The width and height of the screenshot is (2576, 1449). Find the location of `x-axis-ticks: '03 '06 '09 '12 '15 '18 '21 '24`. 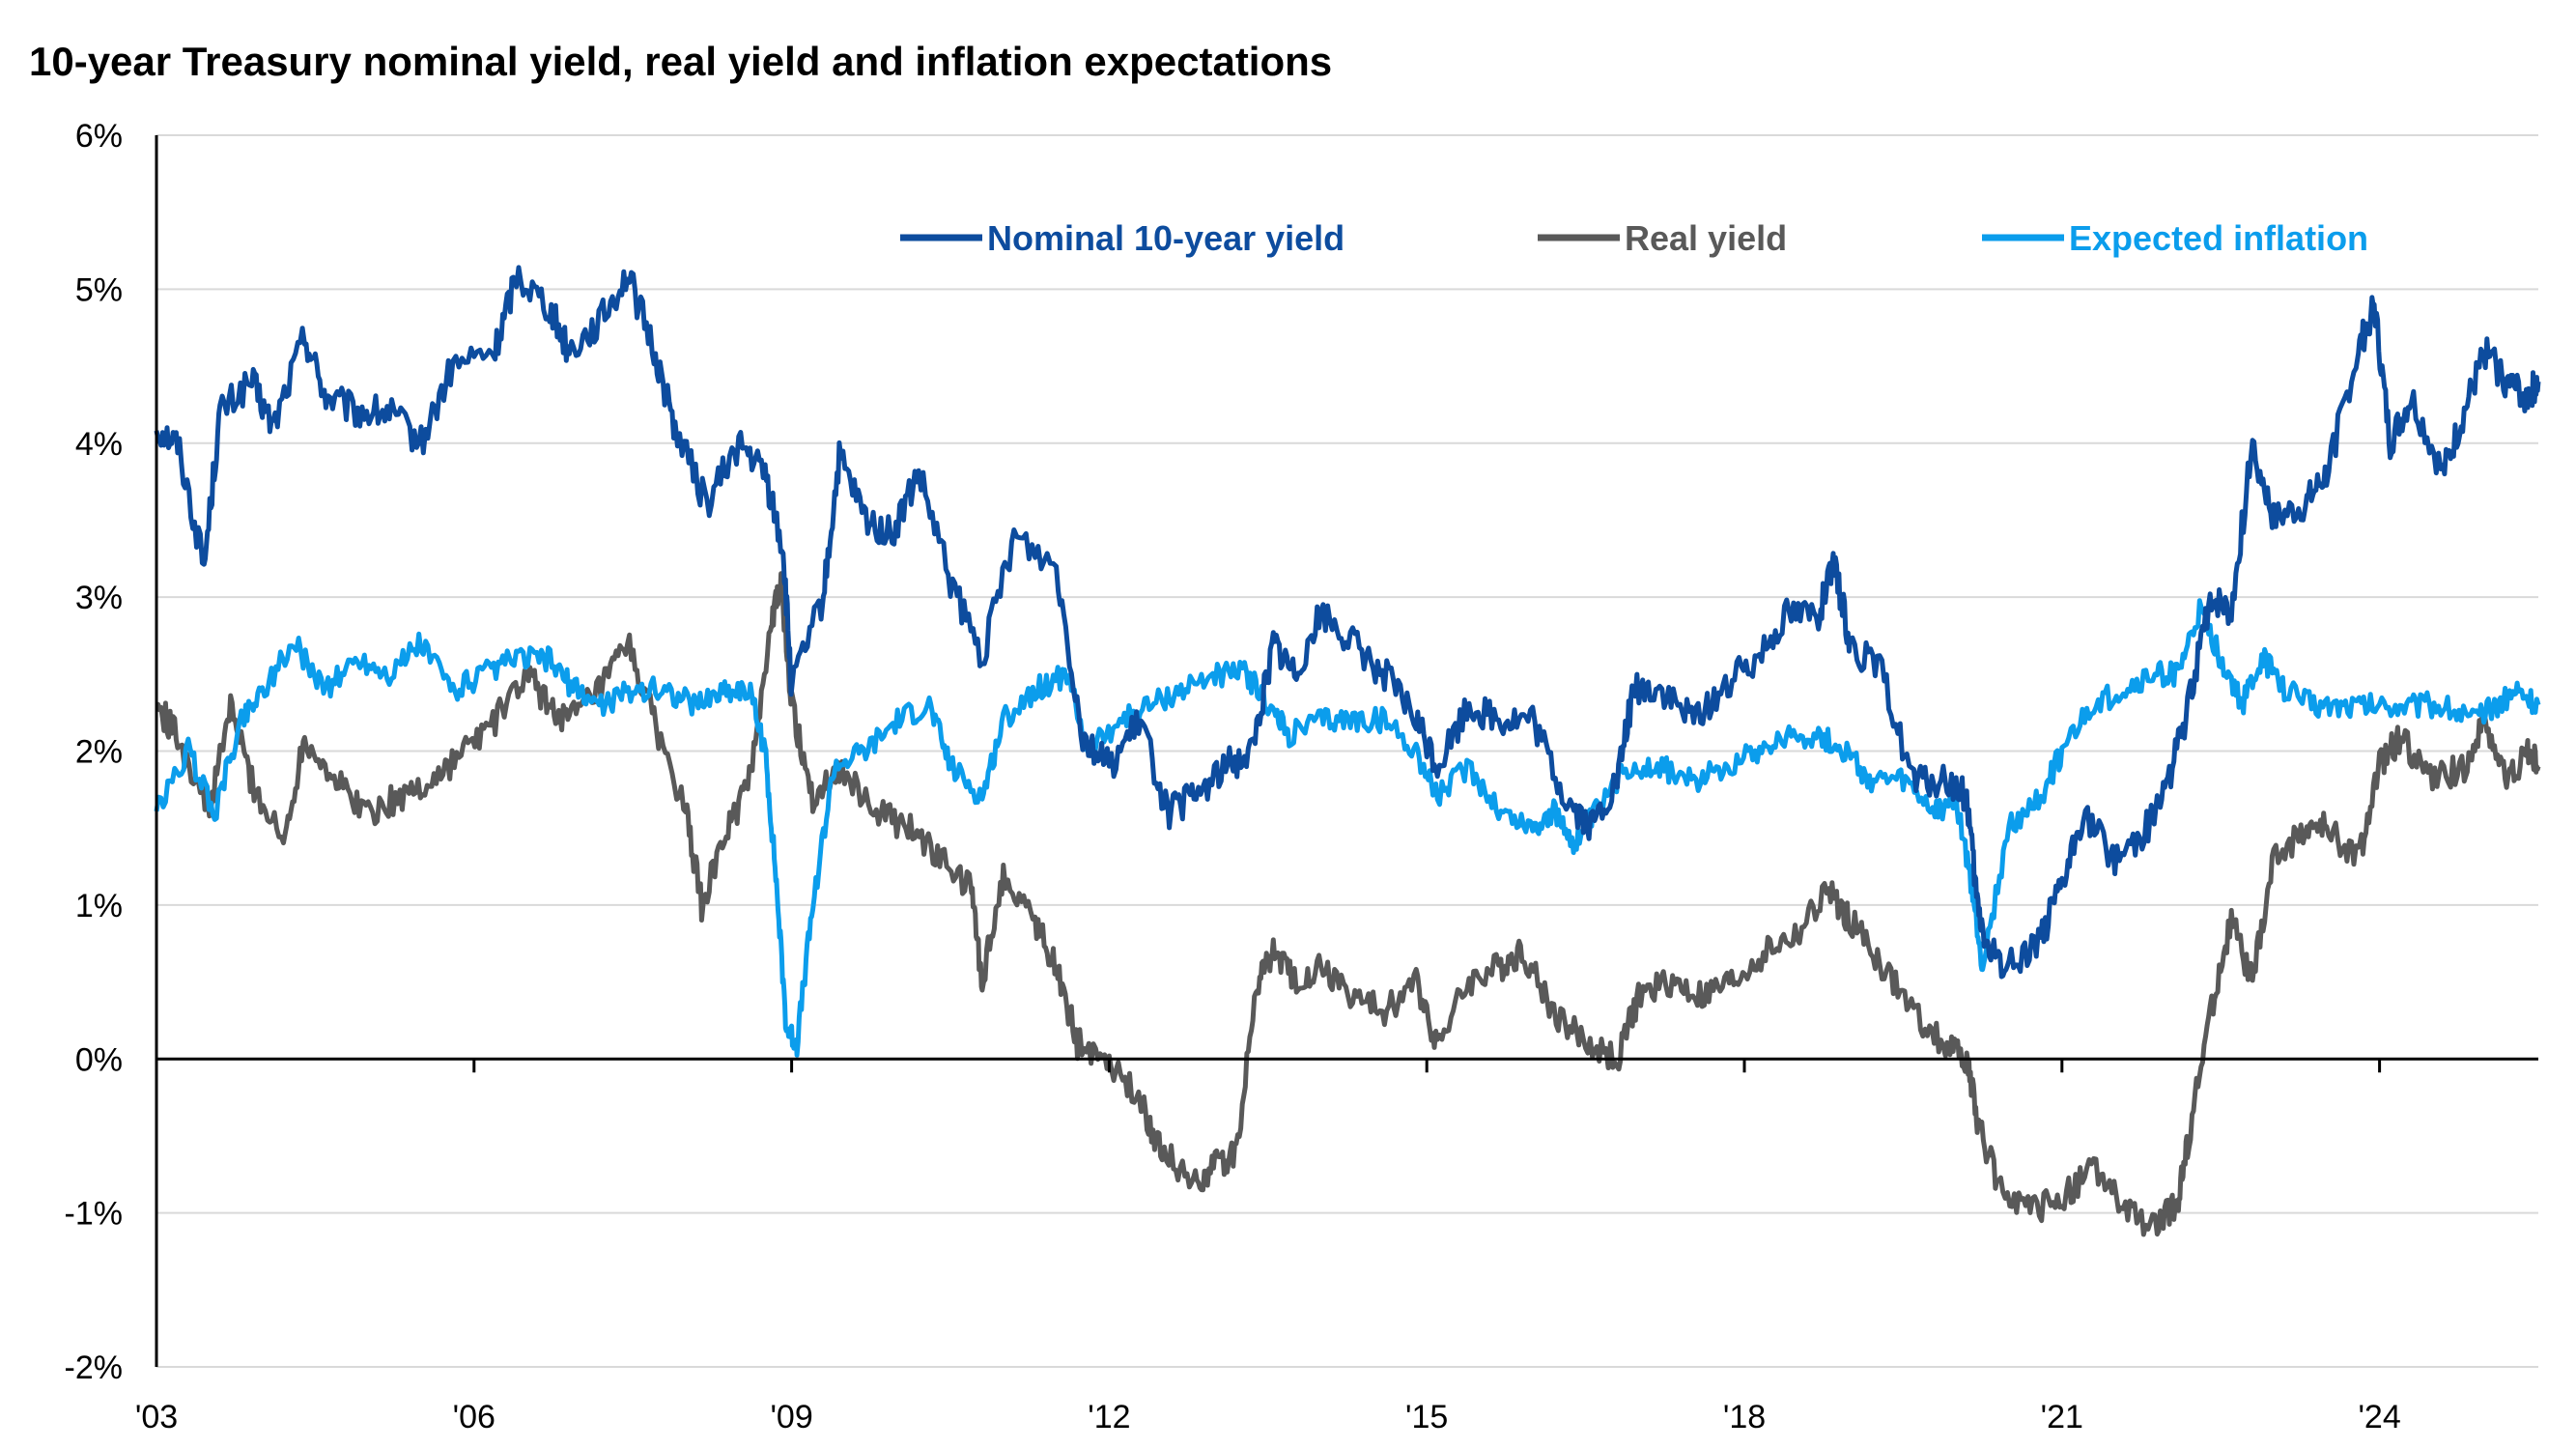

x-axis-ticks: '03 '06 '09 '12 '15 '18 '21 '24 is located at coordinates (1268, 1417).